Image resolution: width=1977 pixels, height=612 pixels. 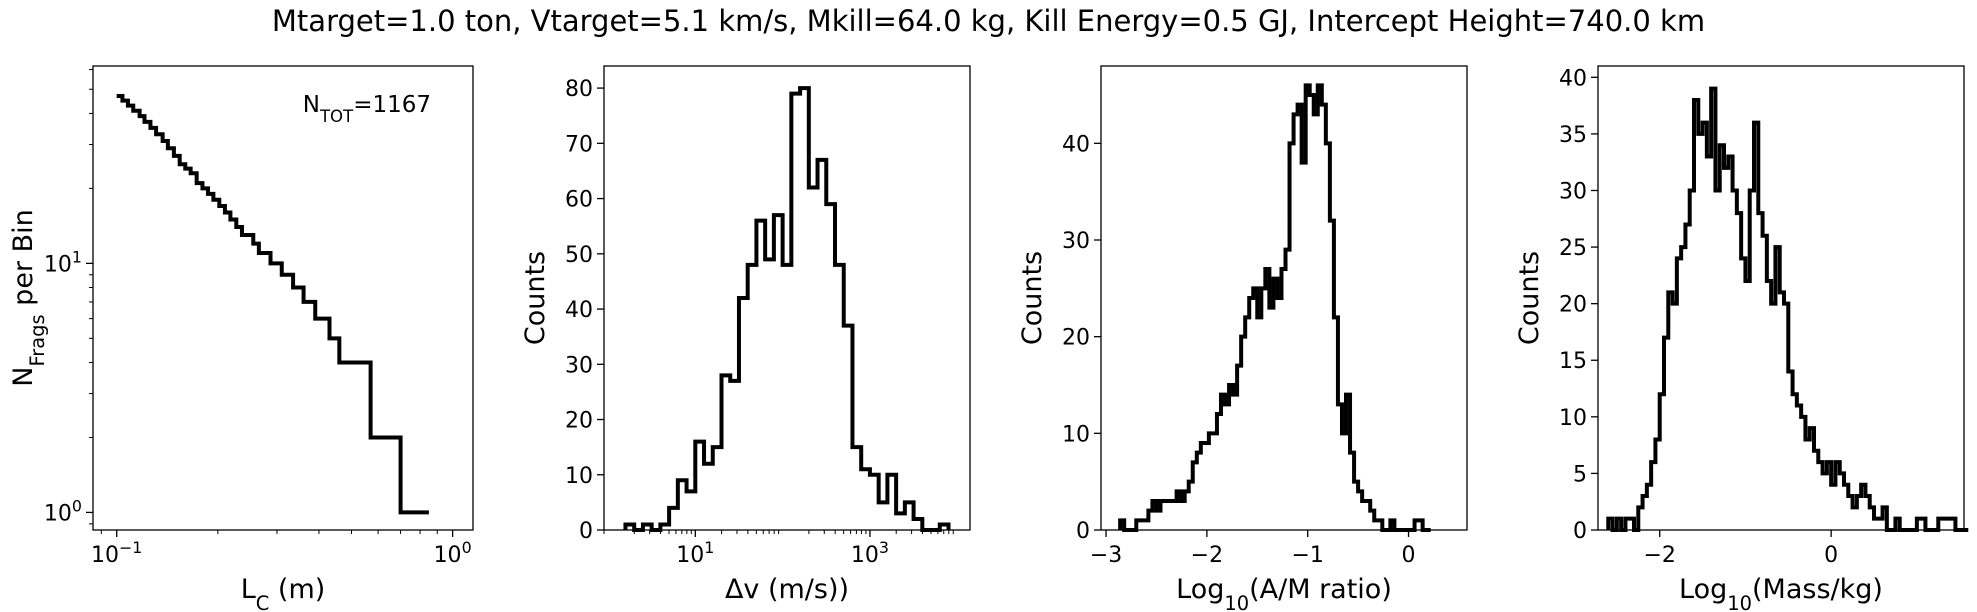 I want to click on x-axis-label: Δv (m/s)), so click(x=787, y=589).